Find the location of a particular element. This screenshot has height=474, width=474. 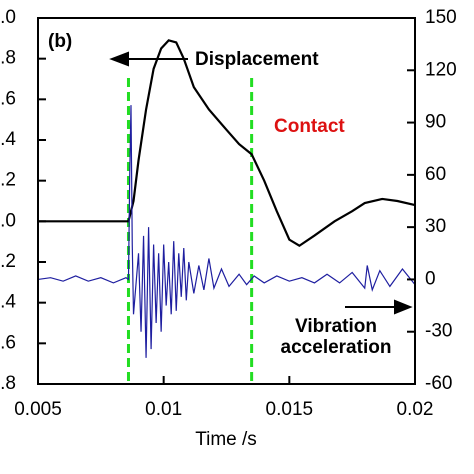

y2-tick-label: -30 is located at coordinates (438, 331).